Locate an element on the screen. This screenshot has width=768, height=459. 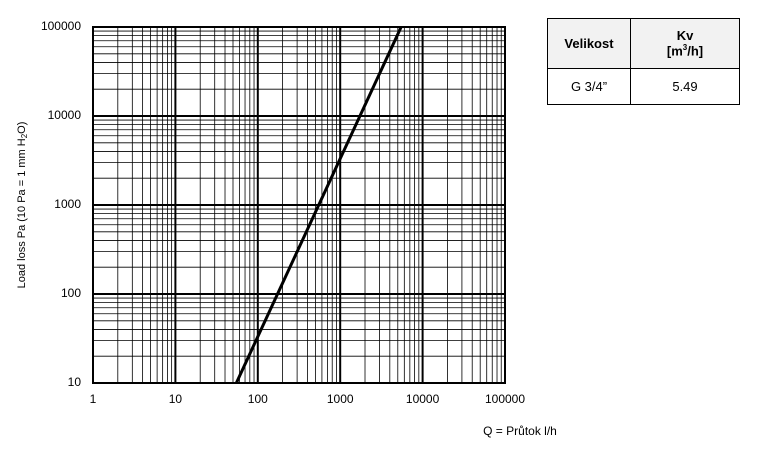
cell: G 3/4” is located at coordinates (589, 86).